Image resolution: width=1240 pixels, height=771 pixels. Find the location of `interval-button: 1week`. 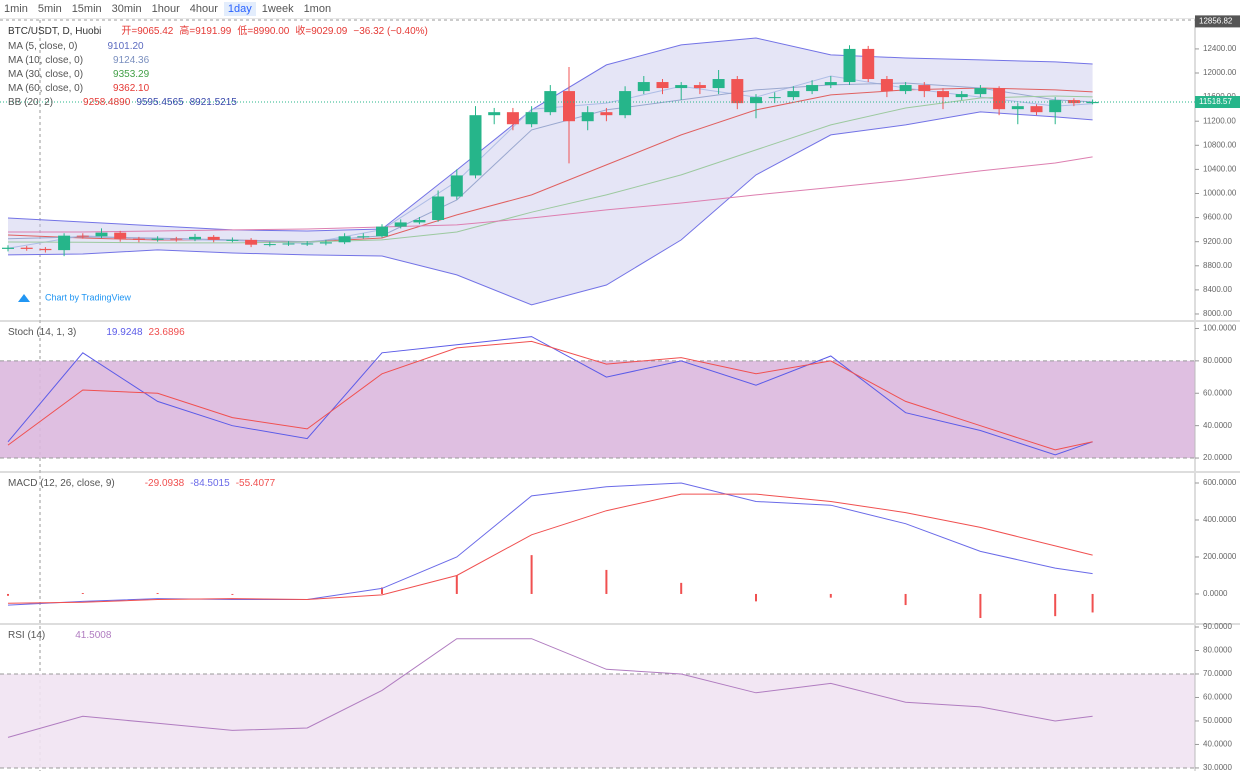

interval-button: 1week is located at coordinates (277, 9).